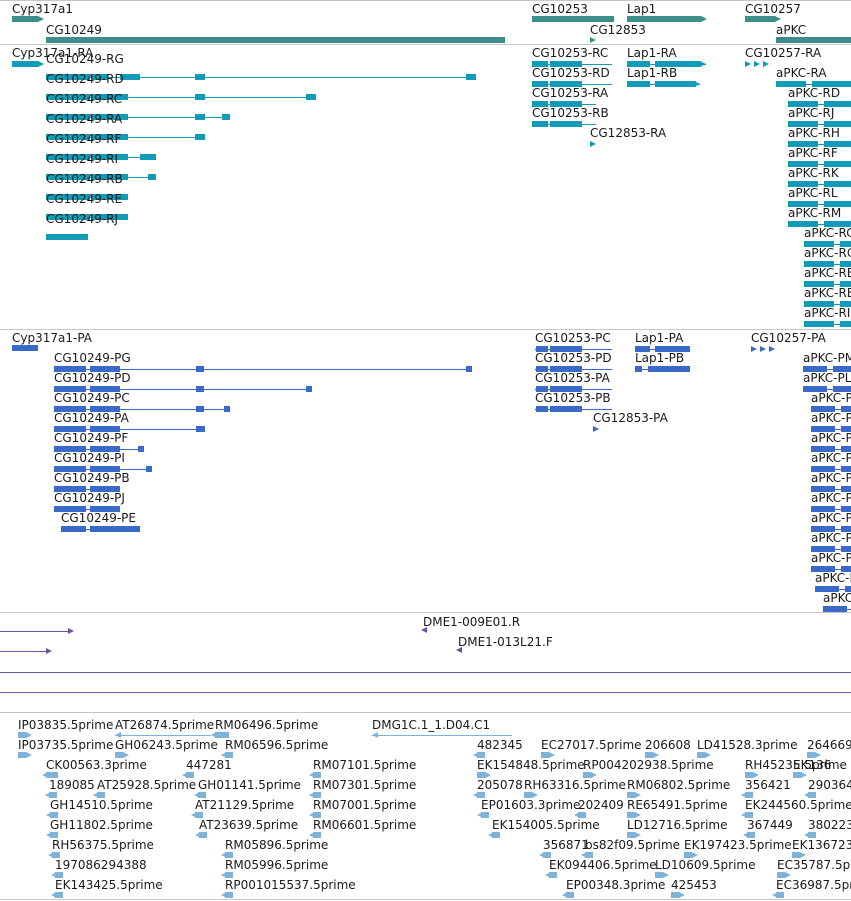  What do you see at coordinates (101, 825) in the screenshot?
I see `est-label: GH11802.5prime` at bounding box center [101, 825].